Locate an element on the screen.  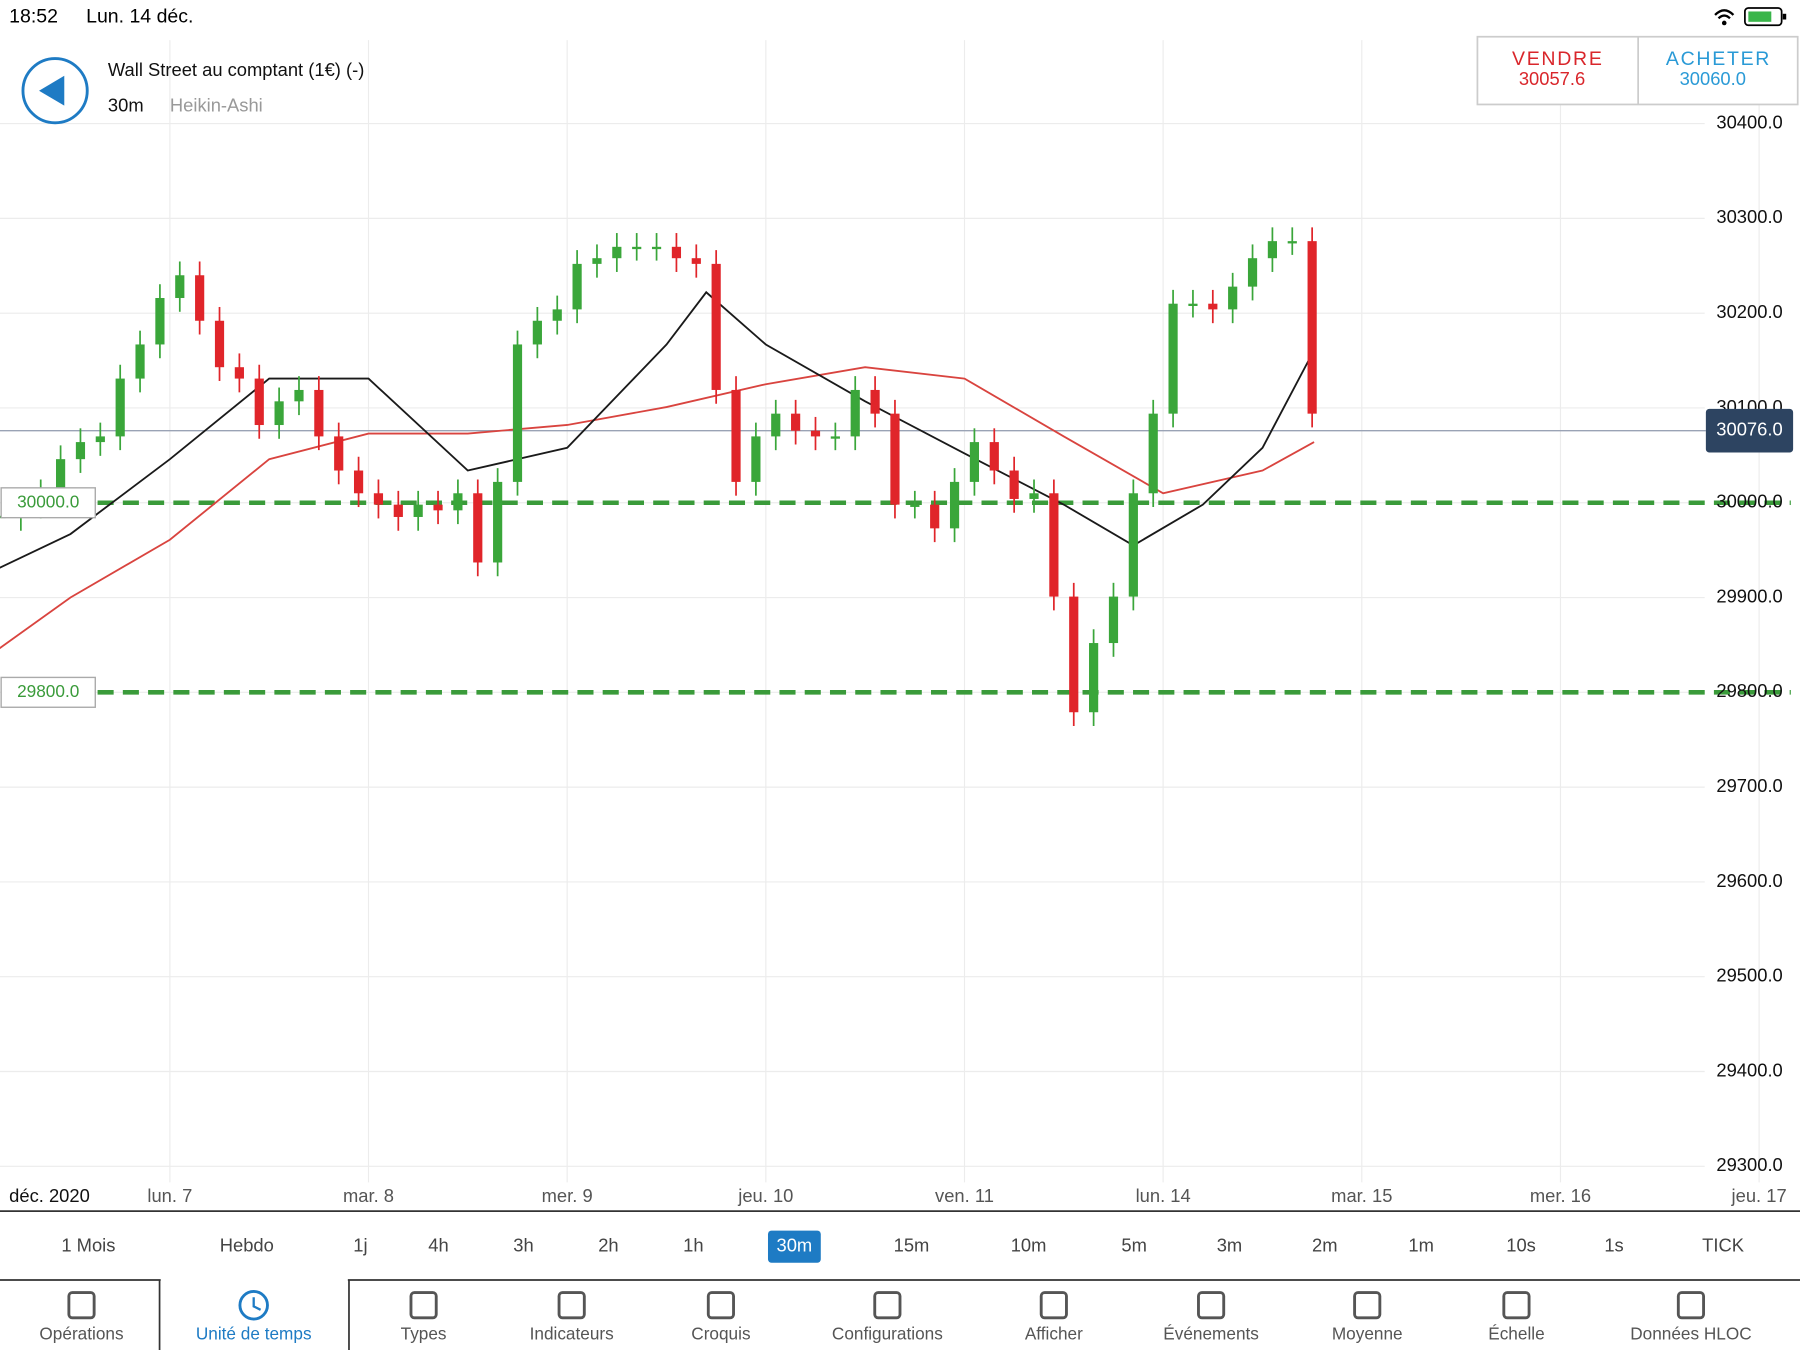
x-tick-label: mer. 9 is located at coordinates (567, 1195).